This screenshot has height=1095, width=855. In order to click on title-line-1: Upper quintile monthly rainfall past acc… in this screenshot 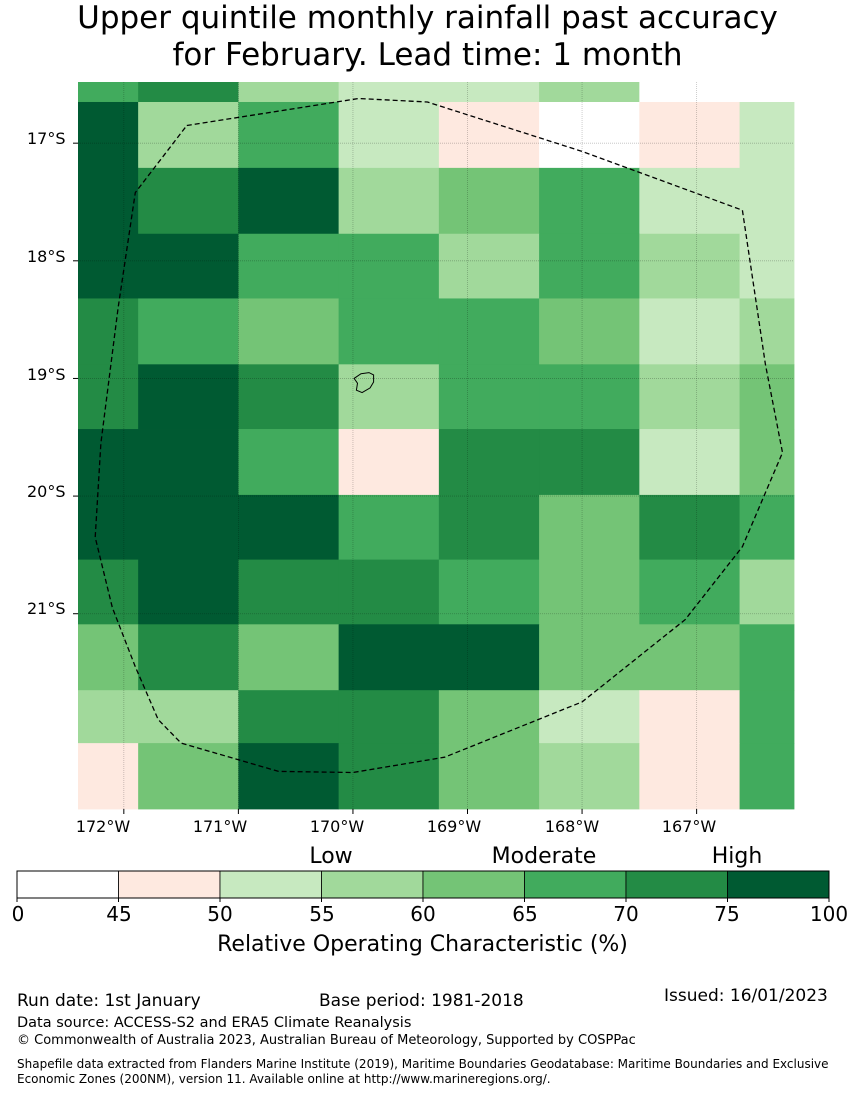, I will do `click(427, 18)`.